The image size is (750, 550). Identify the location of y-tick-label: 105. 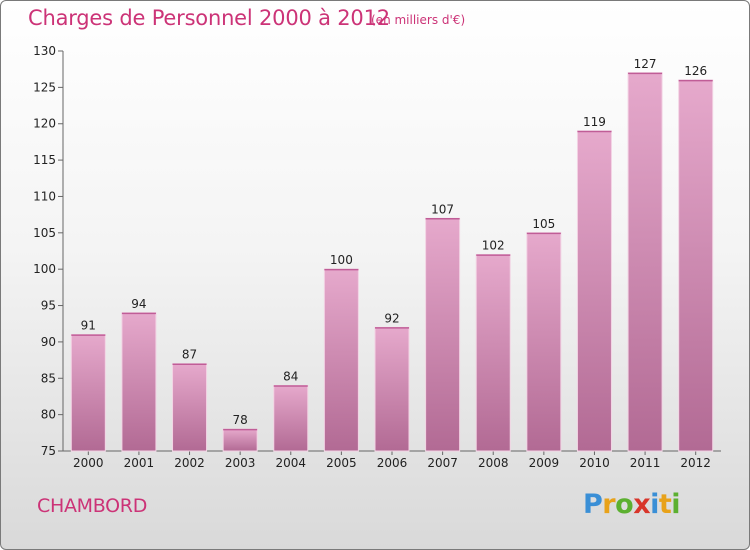
(44, 233).